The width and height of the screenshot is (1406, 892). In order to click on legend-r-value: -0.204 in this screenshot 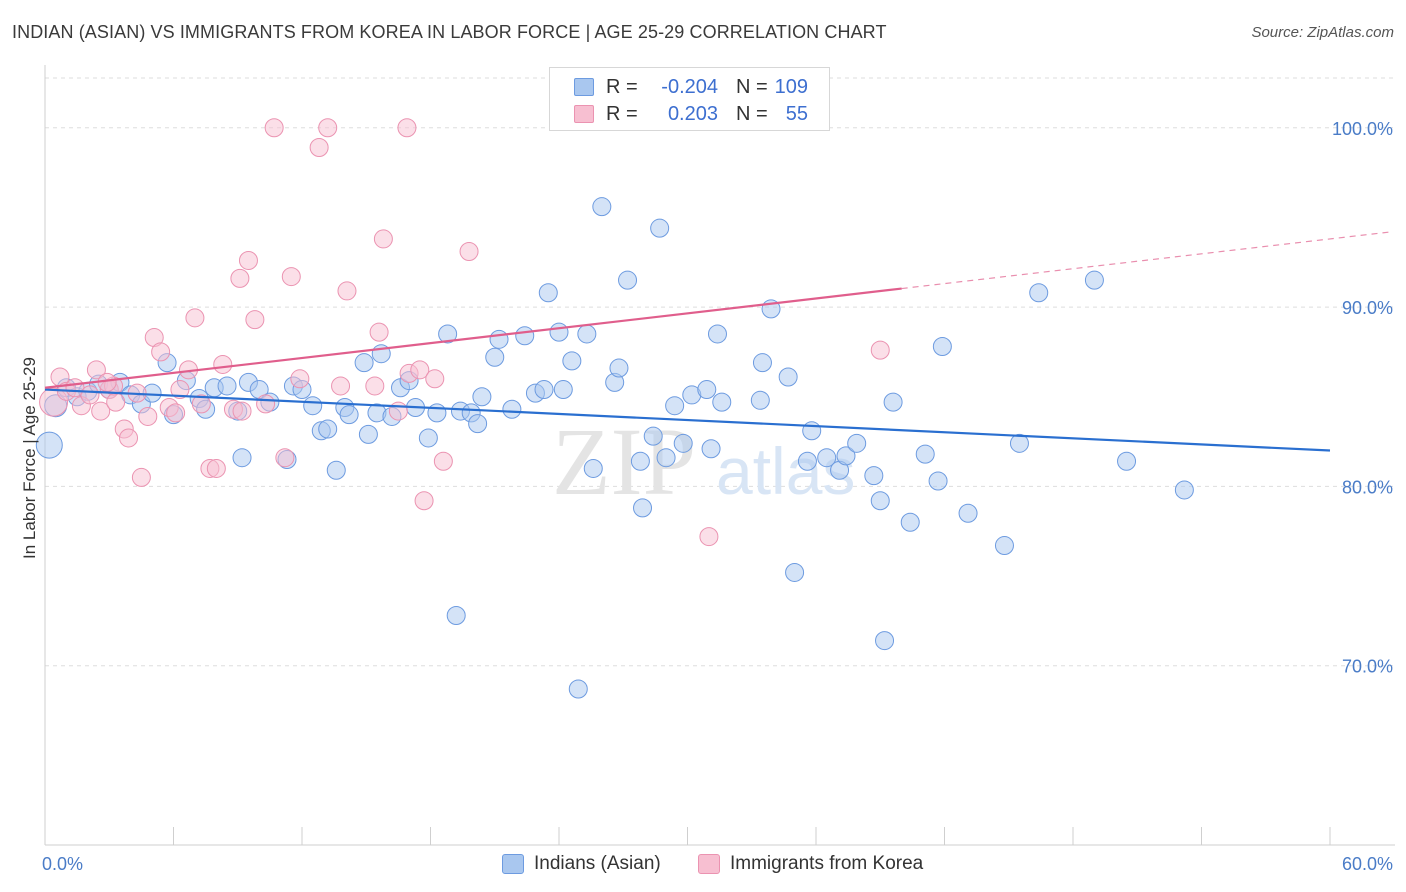, I will do `click(689, 86)`.